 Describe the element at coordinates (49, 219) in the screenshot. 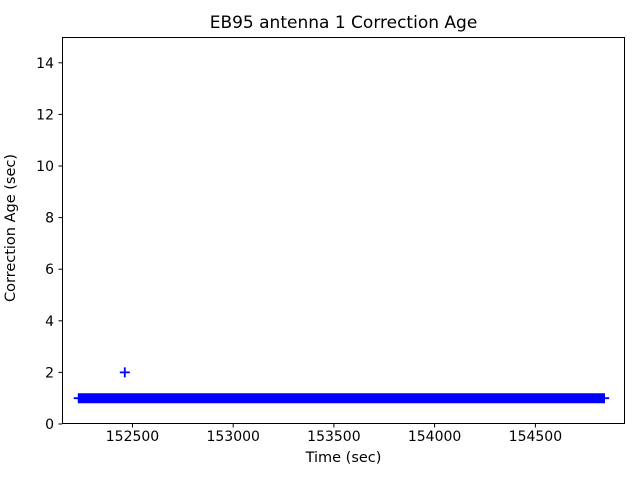

I see `y-tick-label: 8` at that location.